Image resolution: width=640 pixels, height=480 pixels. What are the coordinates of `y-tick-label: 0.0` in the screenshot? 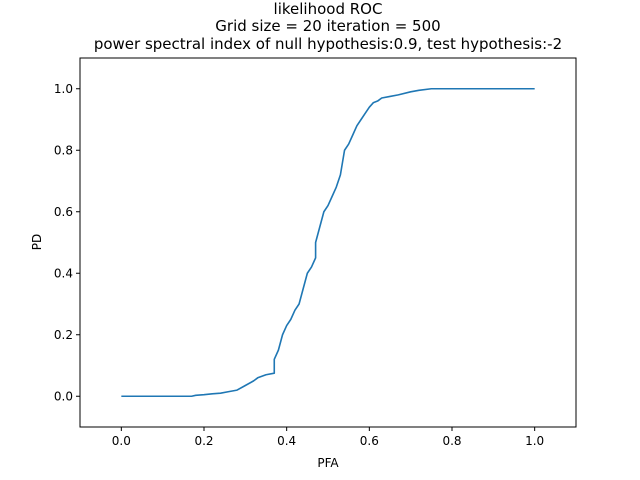 It's located at (63, 396).